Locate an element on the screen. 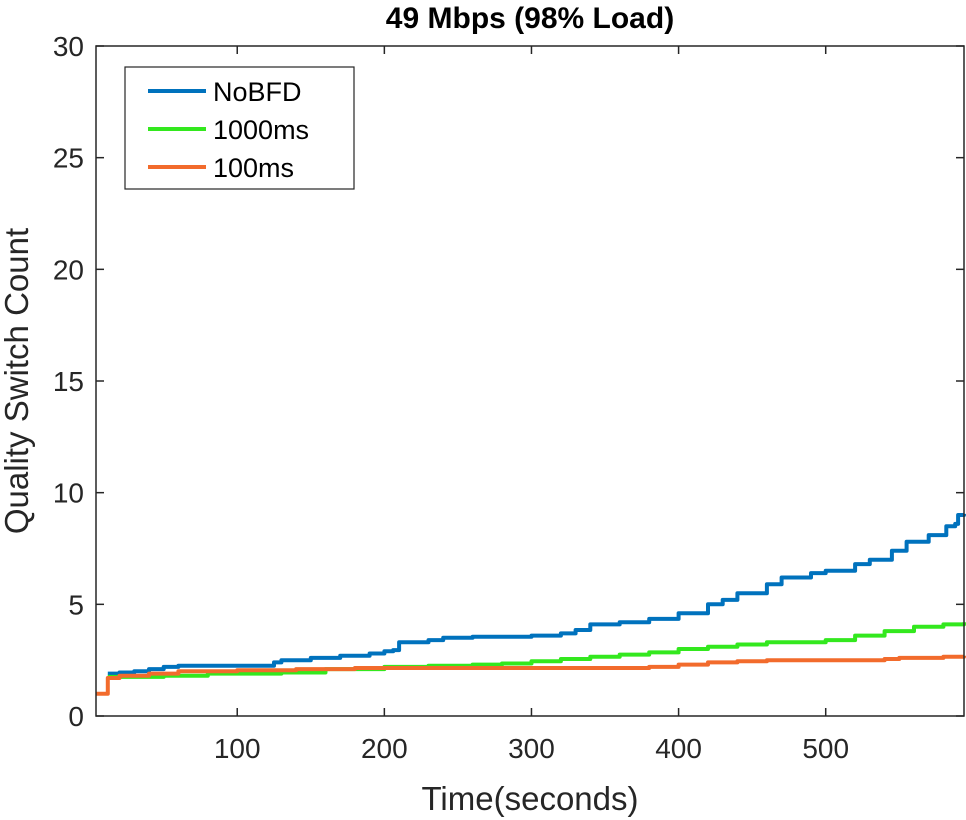 This screenshot has height=820, width=966. x-tick-label: 300 is located at coordinates (531, 748).